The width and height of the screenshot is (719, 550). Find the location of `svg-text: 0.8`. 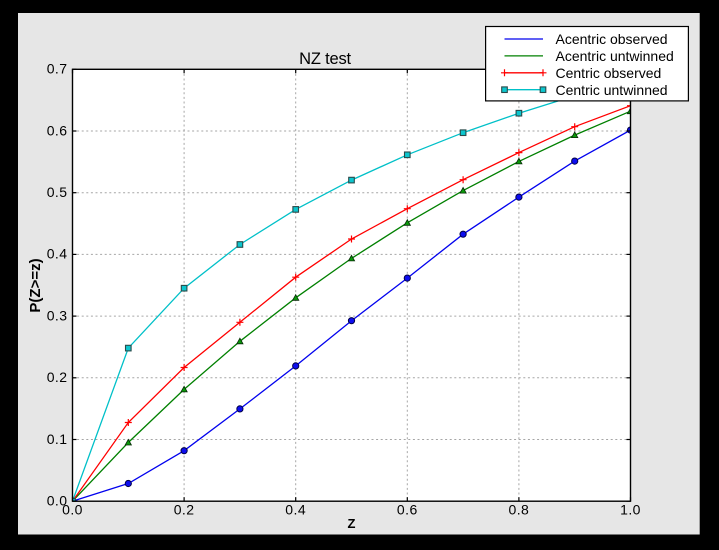

svg-text: 0.8 is located at coordinates (518, 509).